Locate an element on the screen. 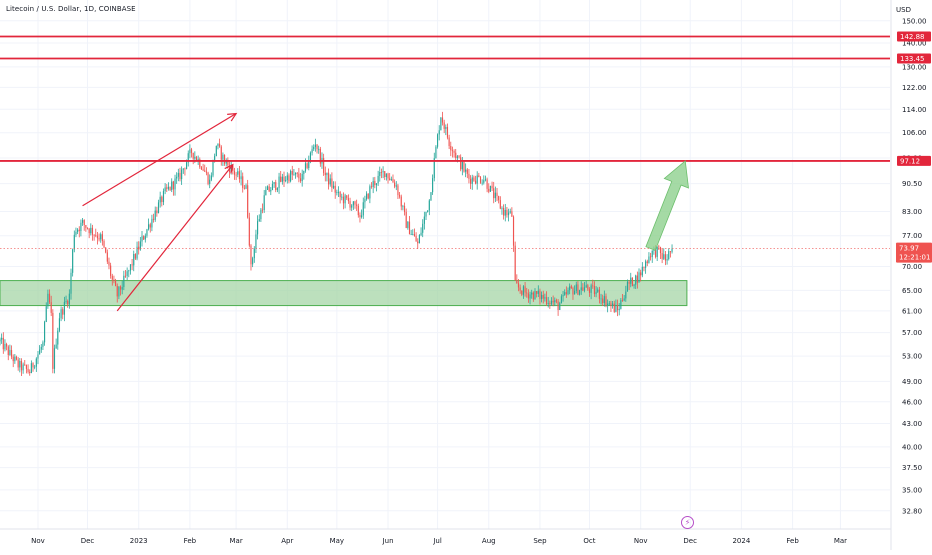  price-tick-label: 57.00 is located at coordinates (912, 333).